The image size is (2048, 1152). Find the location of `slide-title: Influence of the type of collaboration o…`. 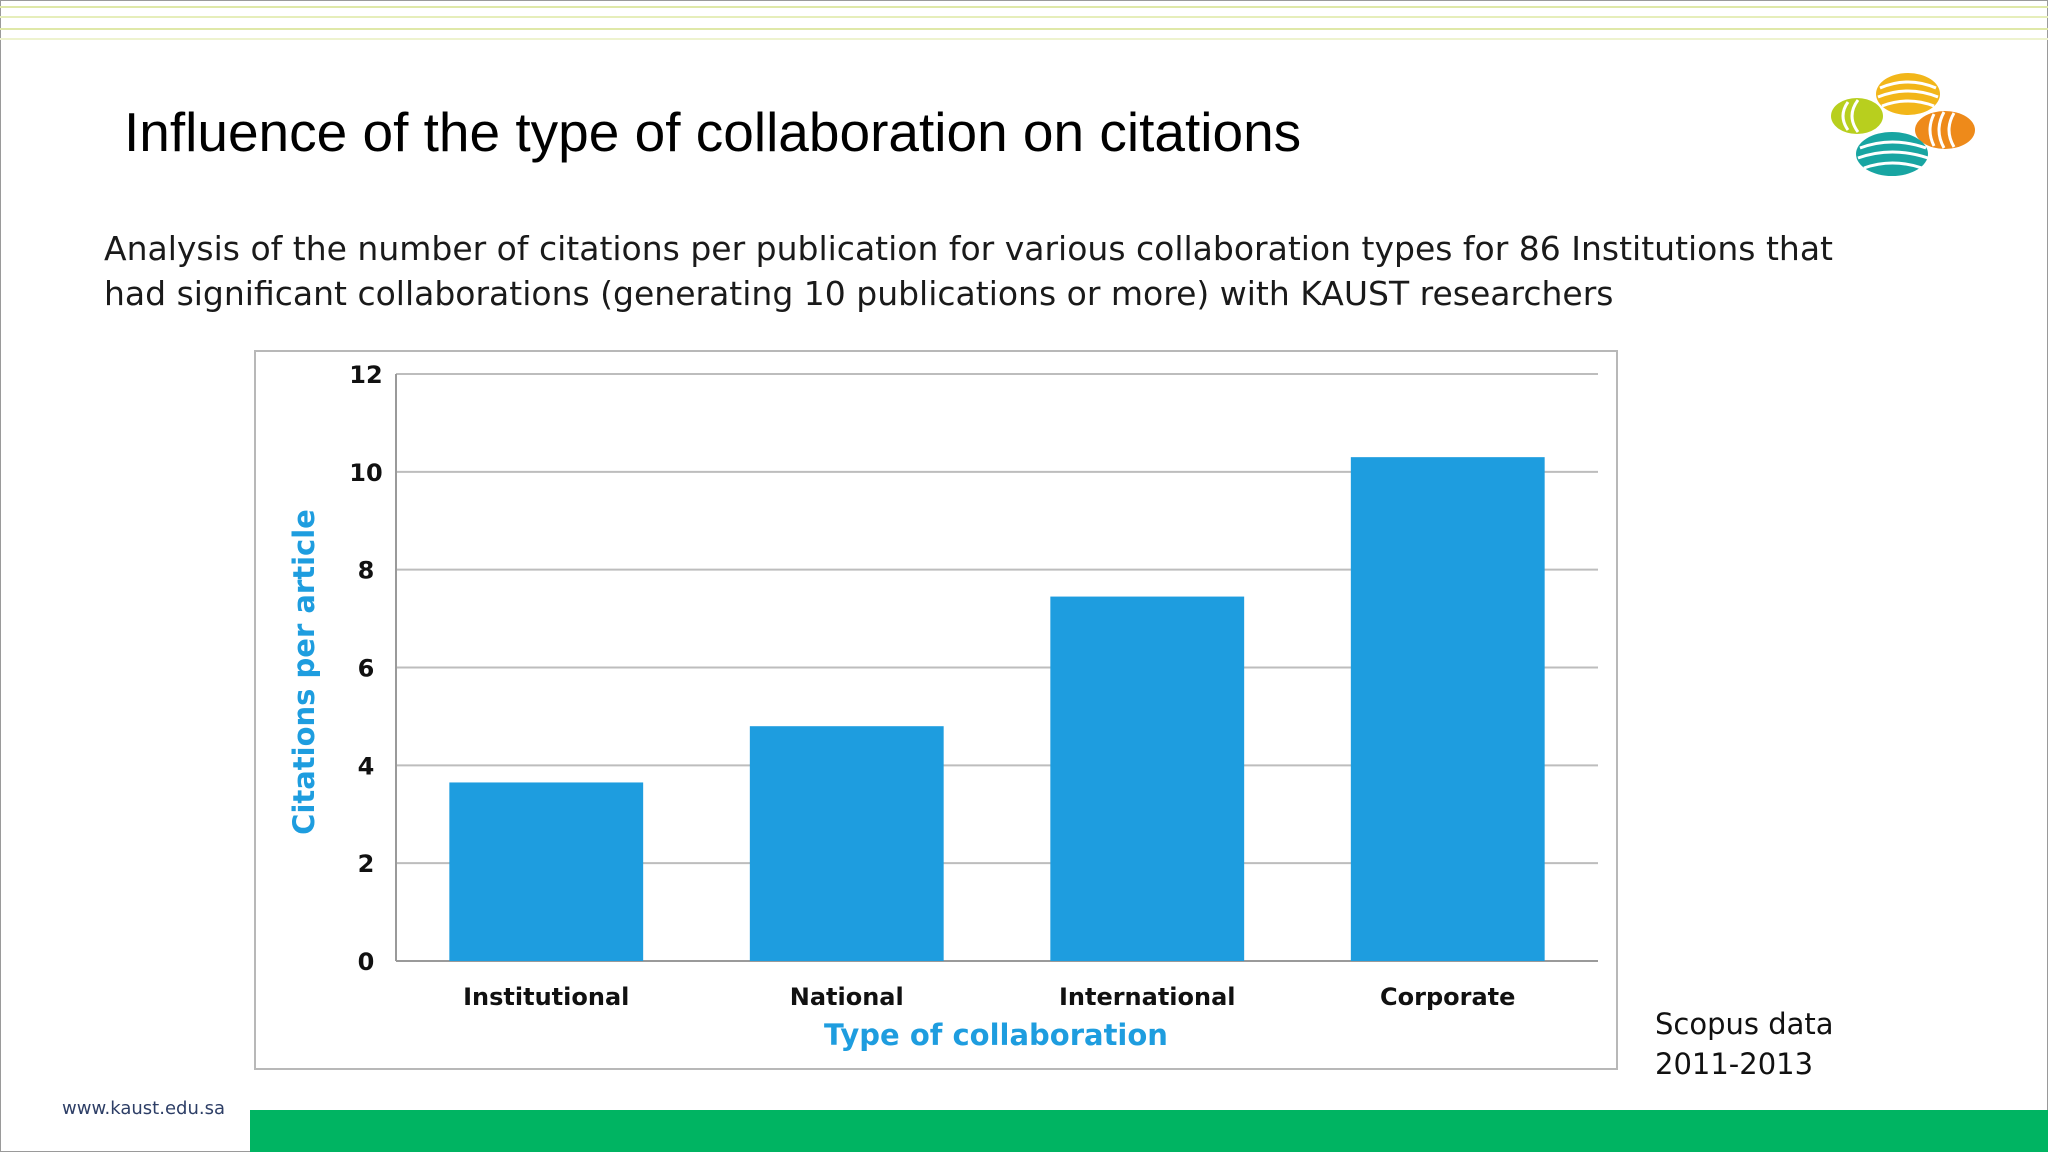

slide-title: Influence of the type of collaboration o… is located at coordinates (713, 132).